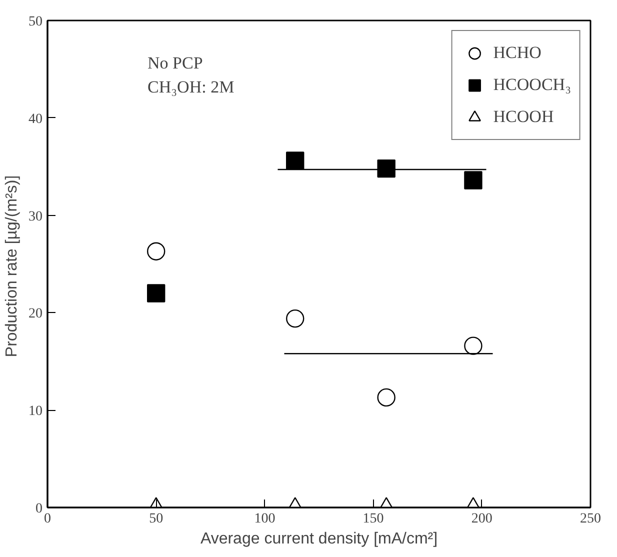 This screenshot has height=557, width=617. Describe the element at coordinates (590, 519) in the screenshot. I see `x-tick-label: 250` at that location.